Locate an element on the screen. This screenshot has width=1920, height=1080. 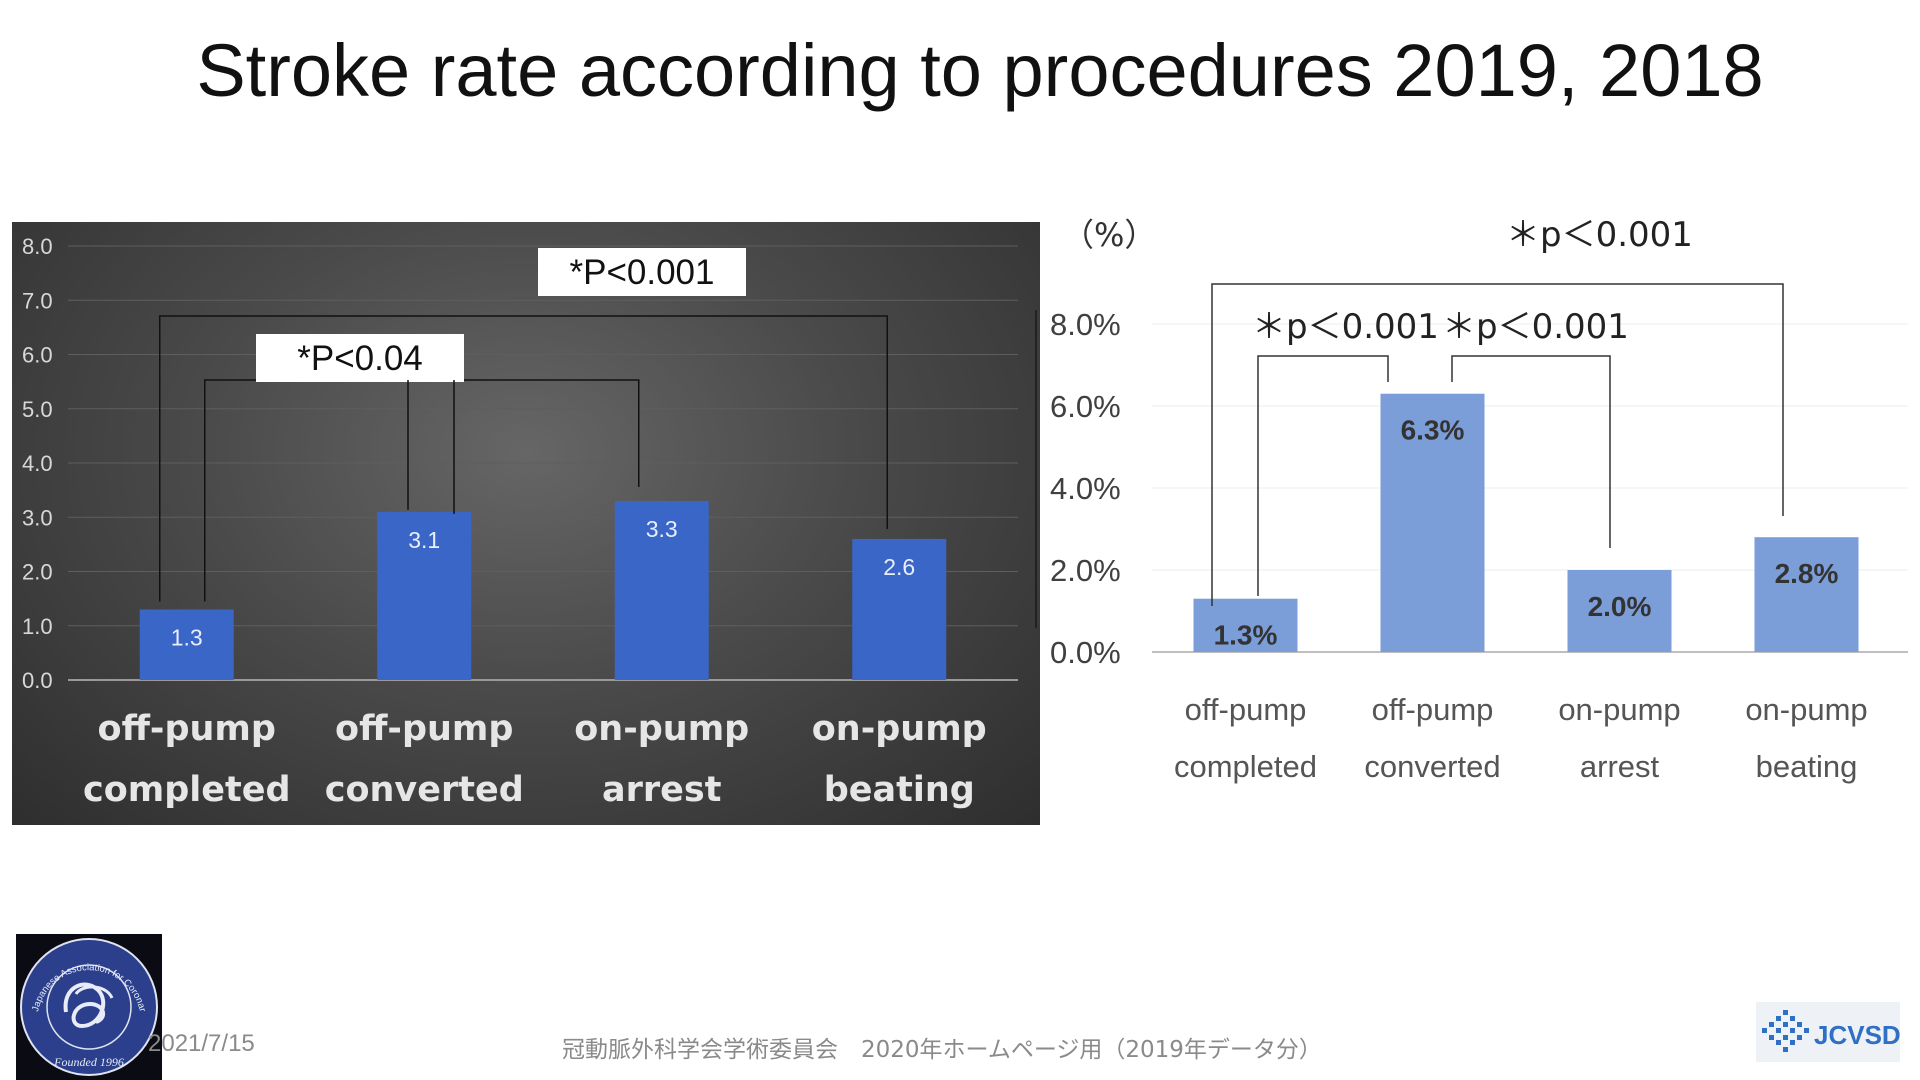
y-tick-label: 2.0% is located at coordinates (1085, 570).